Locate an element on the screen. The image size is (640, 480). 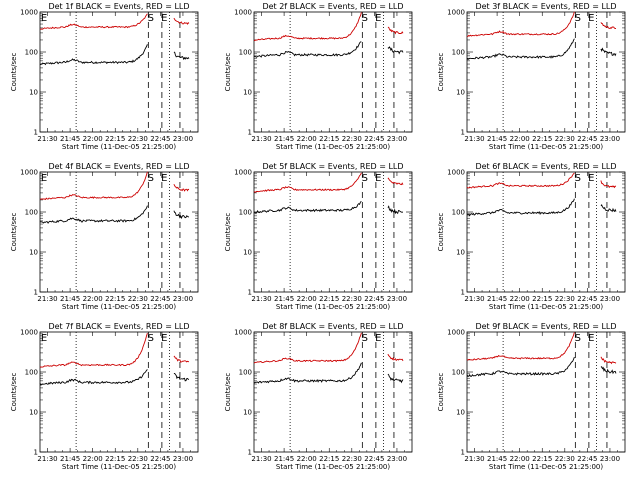
panel-title: Det 5f BLACK = Events, RED = LLD is located at coordinates (332, 166).